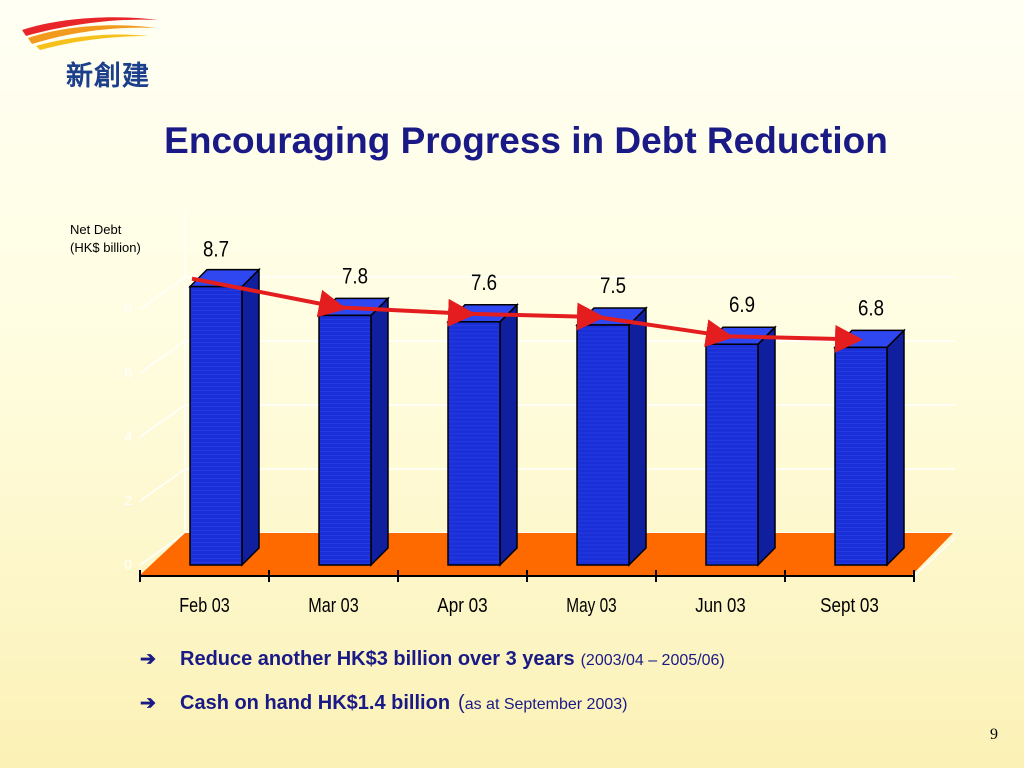  I want to click on bar-value-label: 7.6, so click(484, 282).